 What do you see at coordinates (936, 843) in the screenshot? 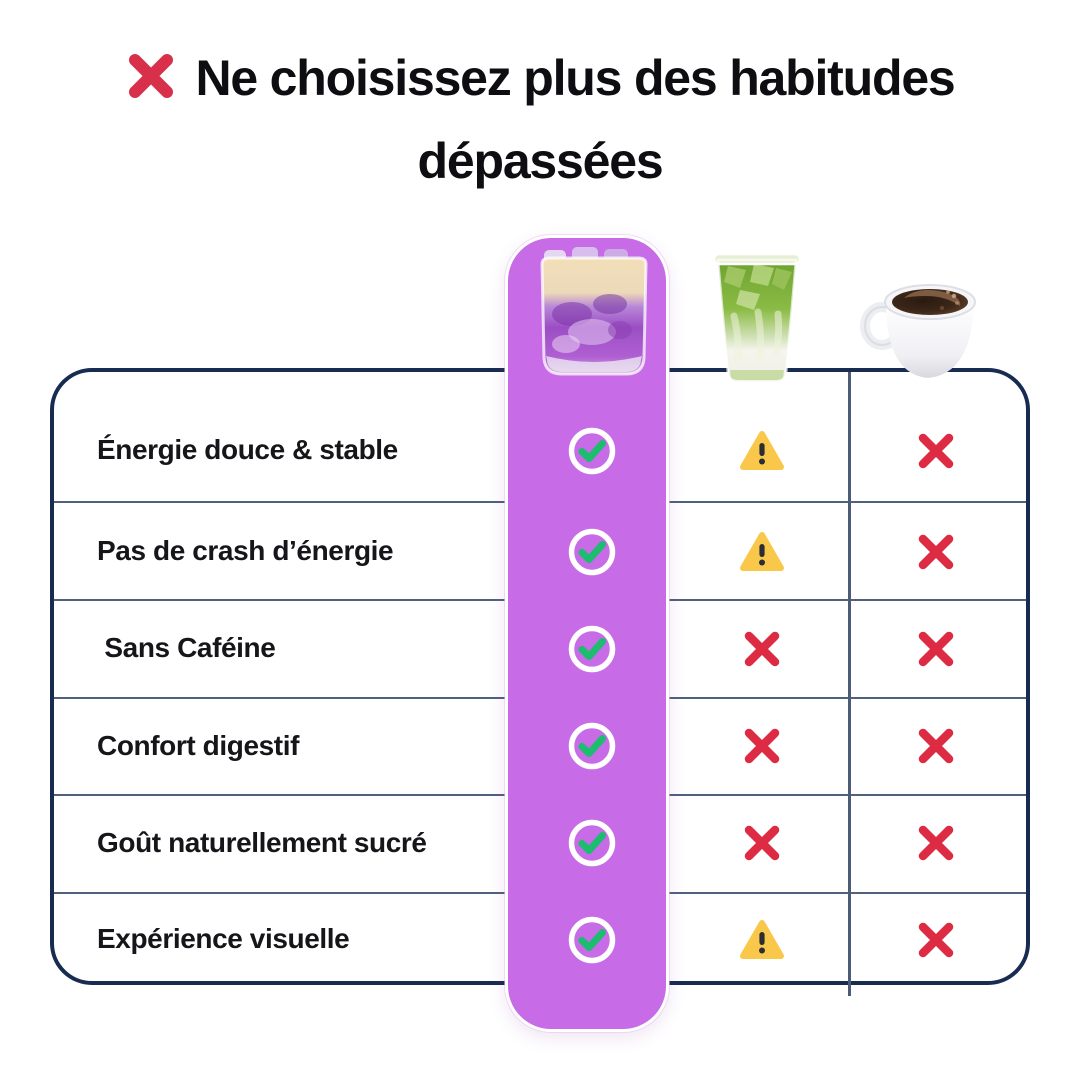
I see `cell-coffee-gout` at bounding box center [936, 843].